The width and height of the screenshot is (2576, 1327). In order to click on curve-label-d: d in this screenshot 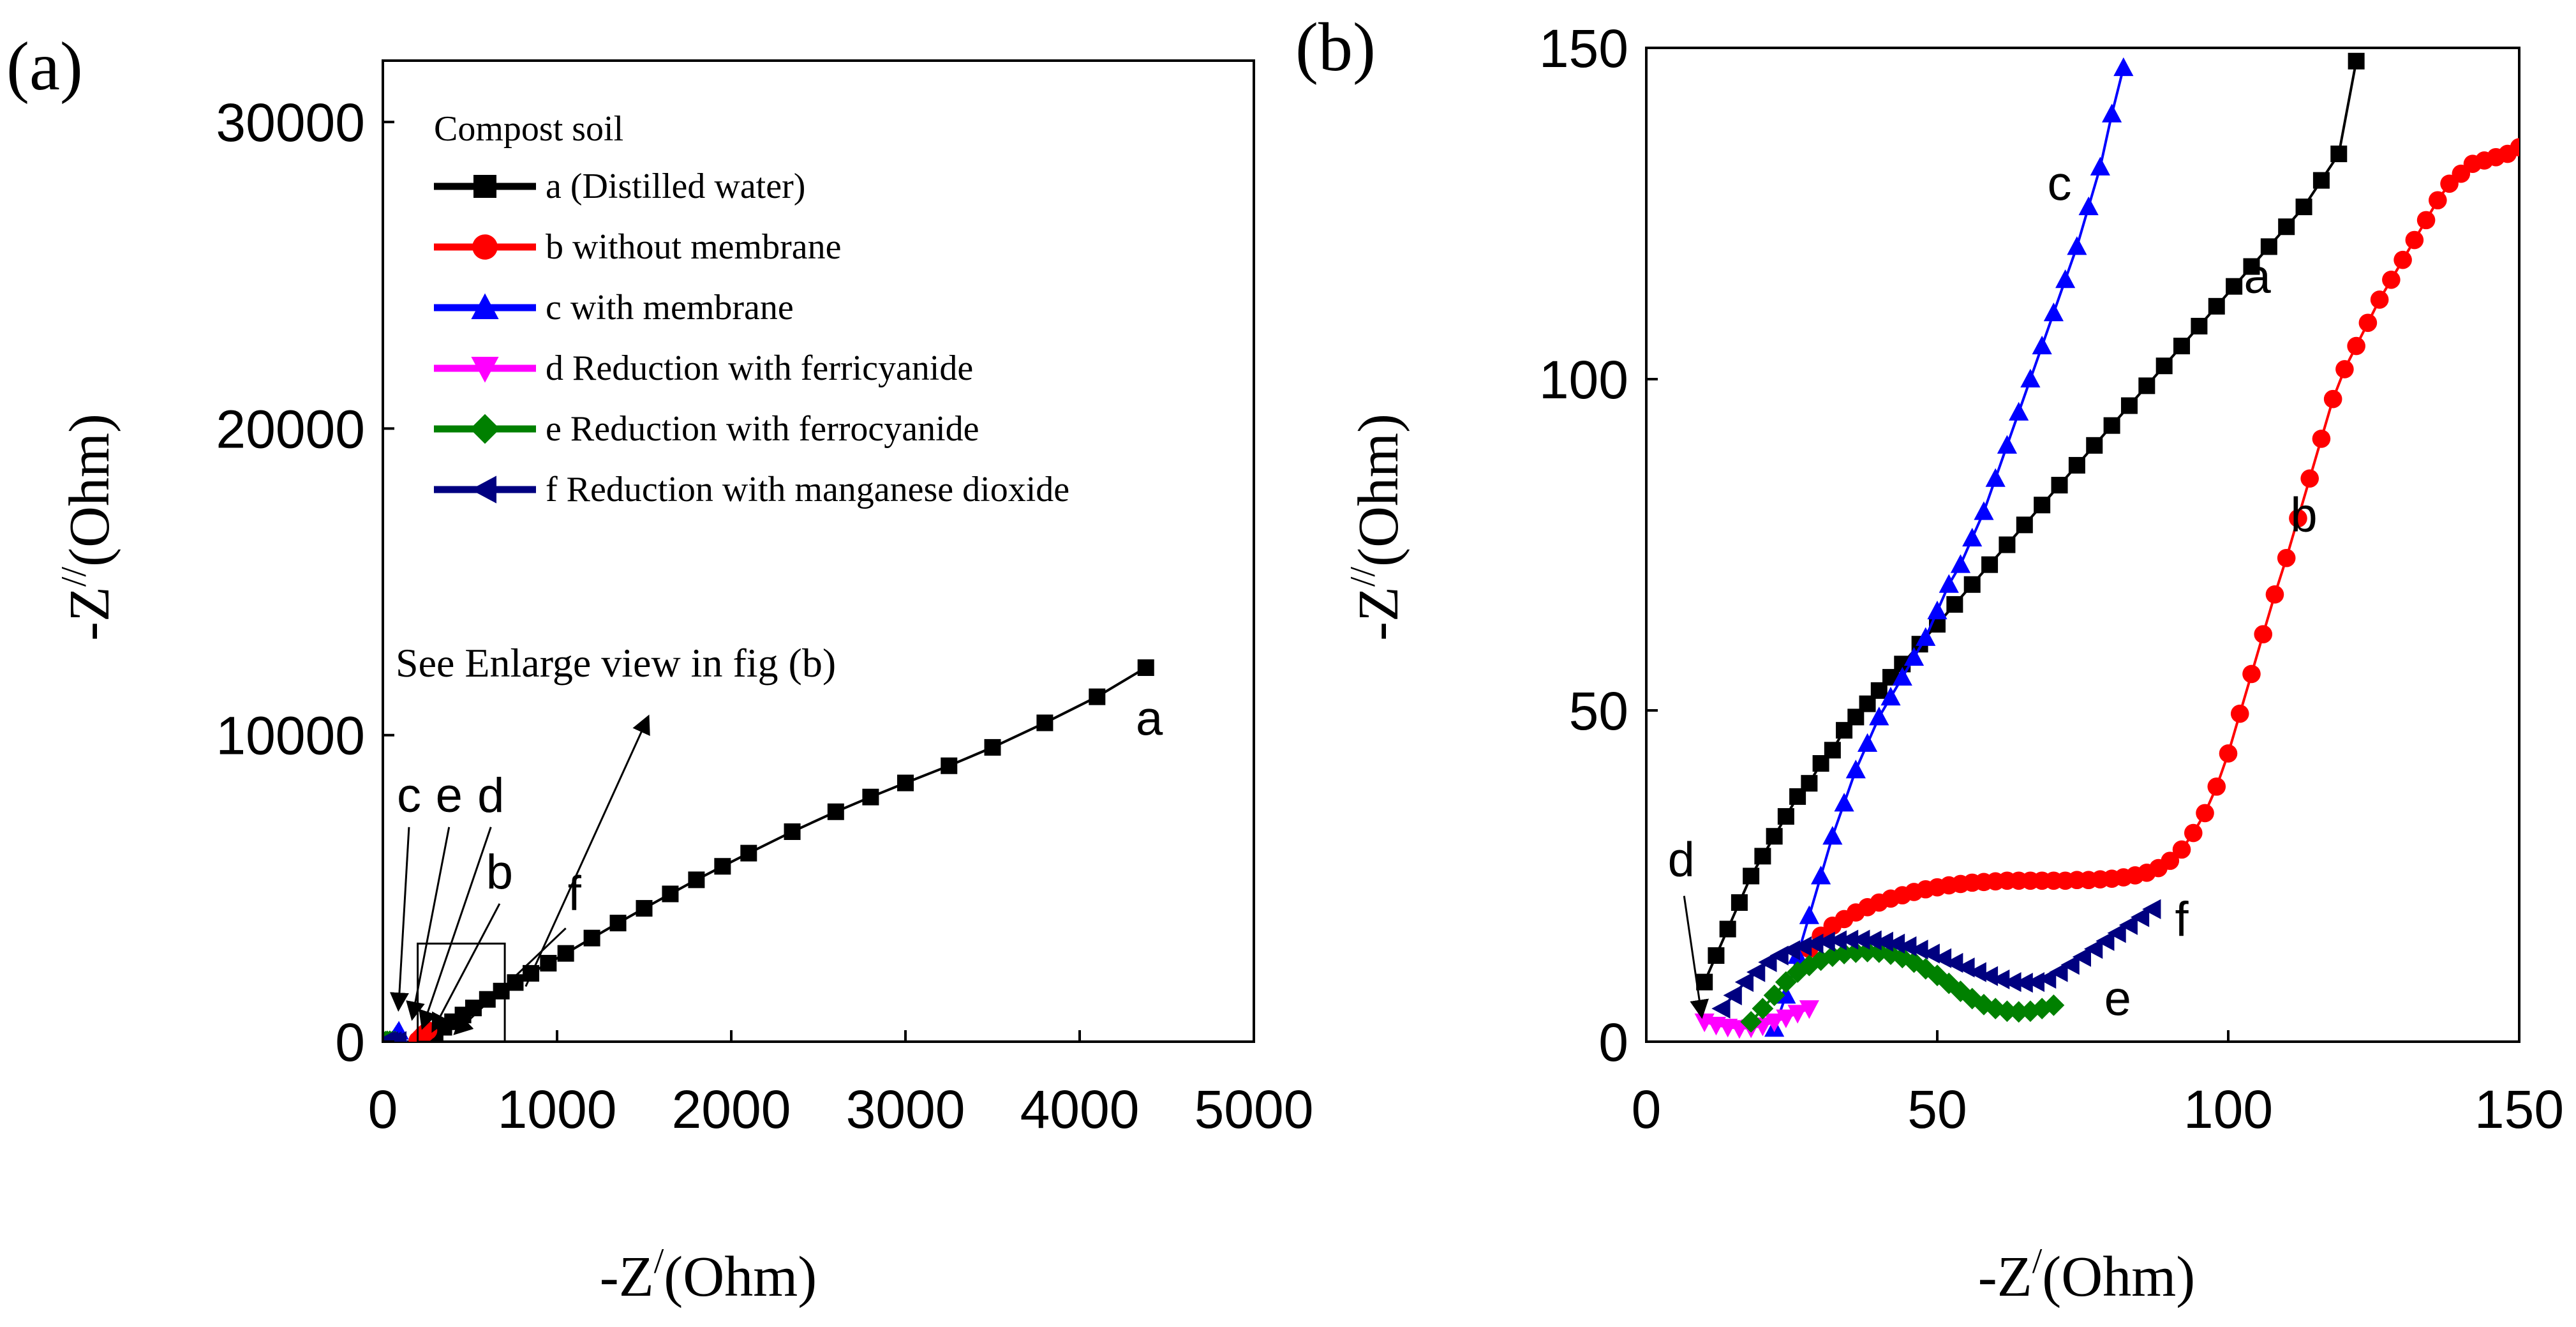, I will do `click(490, 795)`.